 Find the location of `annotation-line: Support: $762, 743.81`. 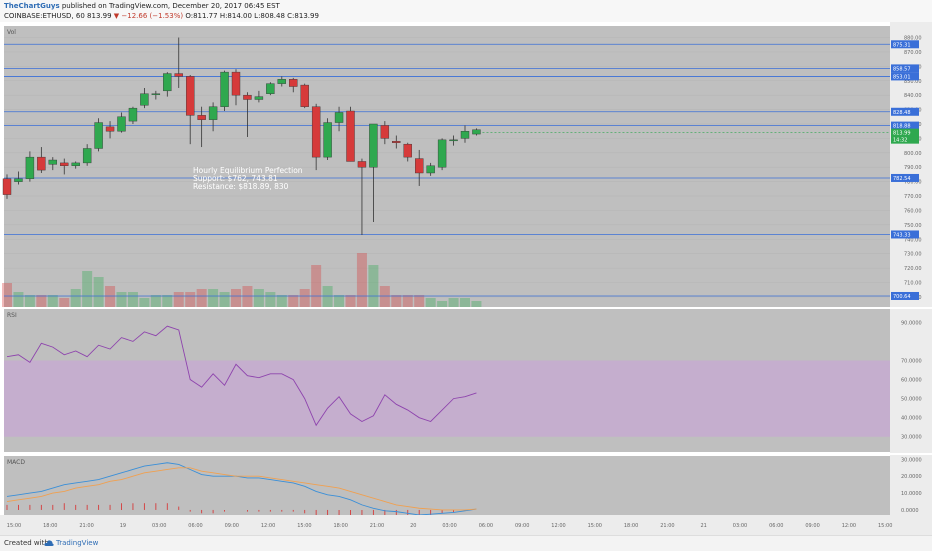

annotation-line: Support: $762, 743.81 is located at coordinates (235, 178).